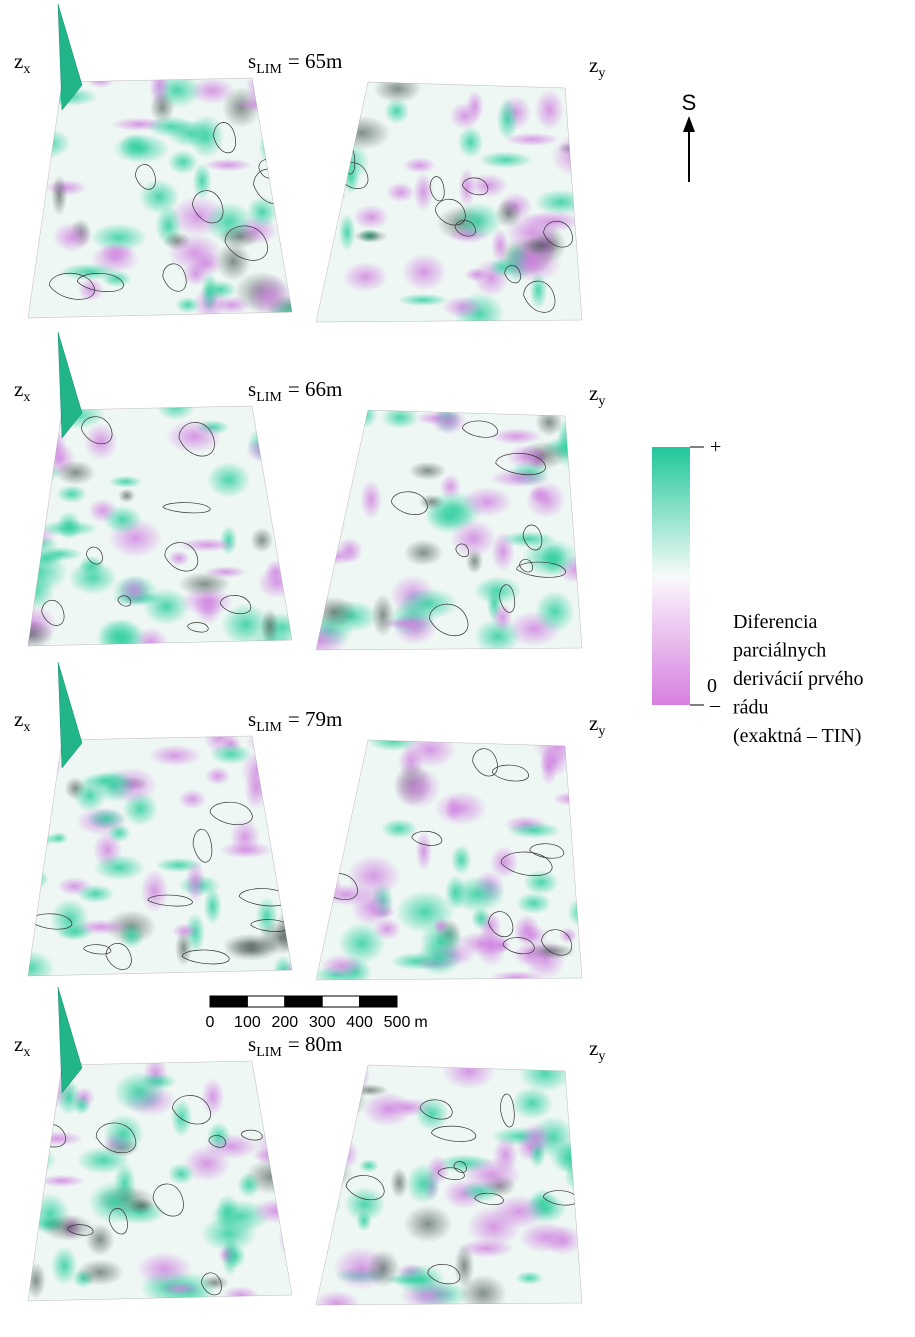 The image size is (915, 1337). I want to click on legend-zero: 0, so click(712, 686).